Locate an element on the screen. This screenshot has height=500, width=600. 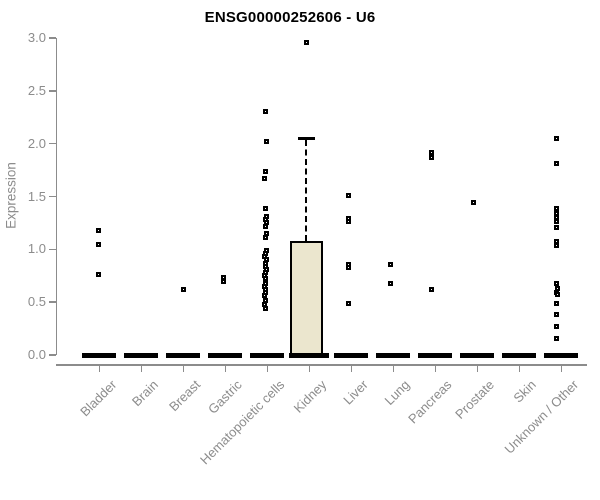
x-axis-line is located at coordinates (321, 365).